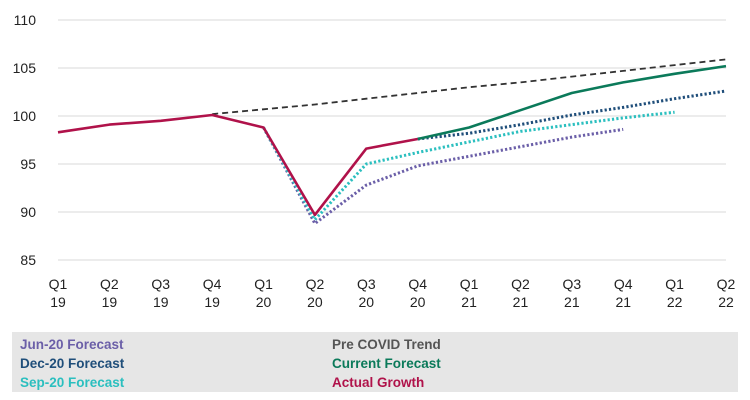 Image resolution: width=750 pixels, height=400 pixels. What do you see at coordinates (28, 212) in the screenshot?
I see `y-tick-90: 90` at bounding box center [28, 212].